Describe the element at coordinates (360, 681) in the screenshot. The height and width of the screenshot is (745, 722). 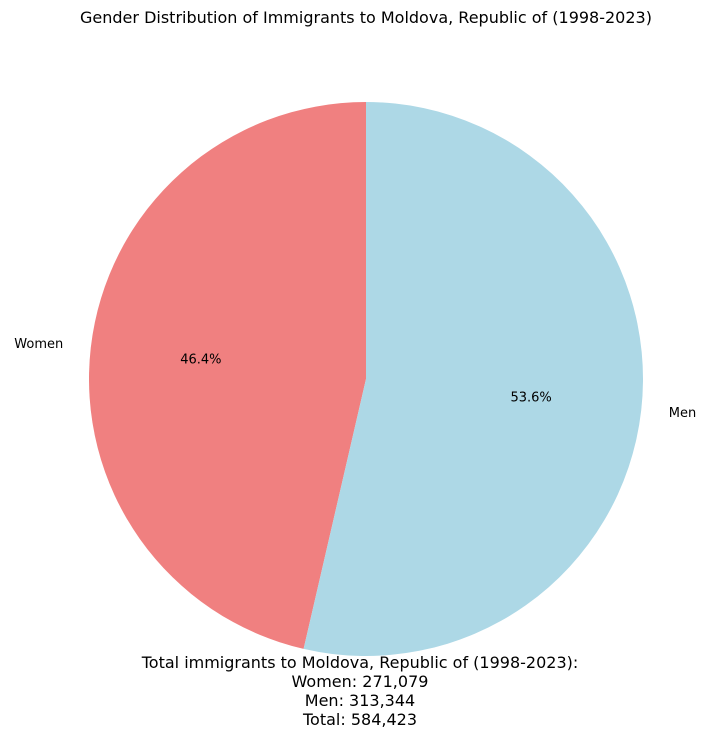
I see `summary-women: Women: 271,079` at that location.